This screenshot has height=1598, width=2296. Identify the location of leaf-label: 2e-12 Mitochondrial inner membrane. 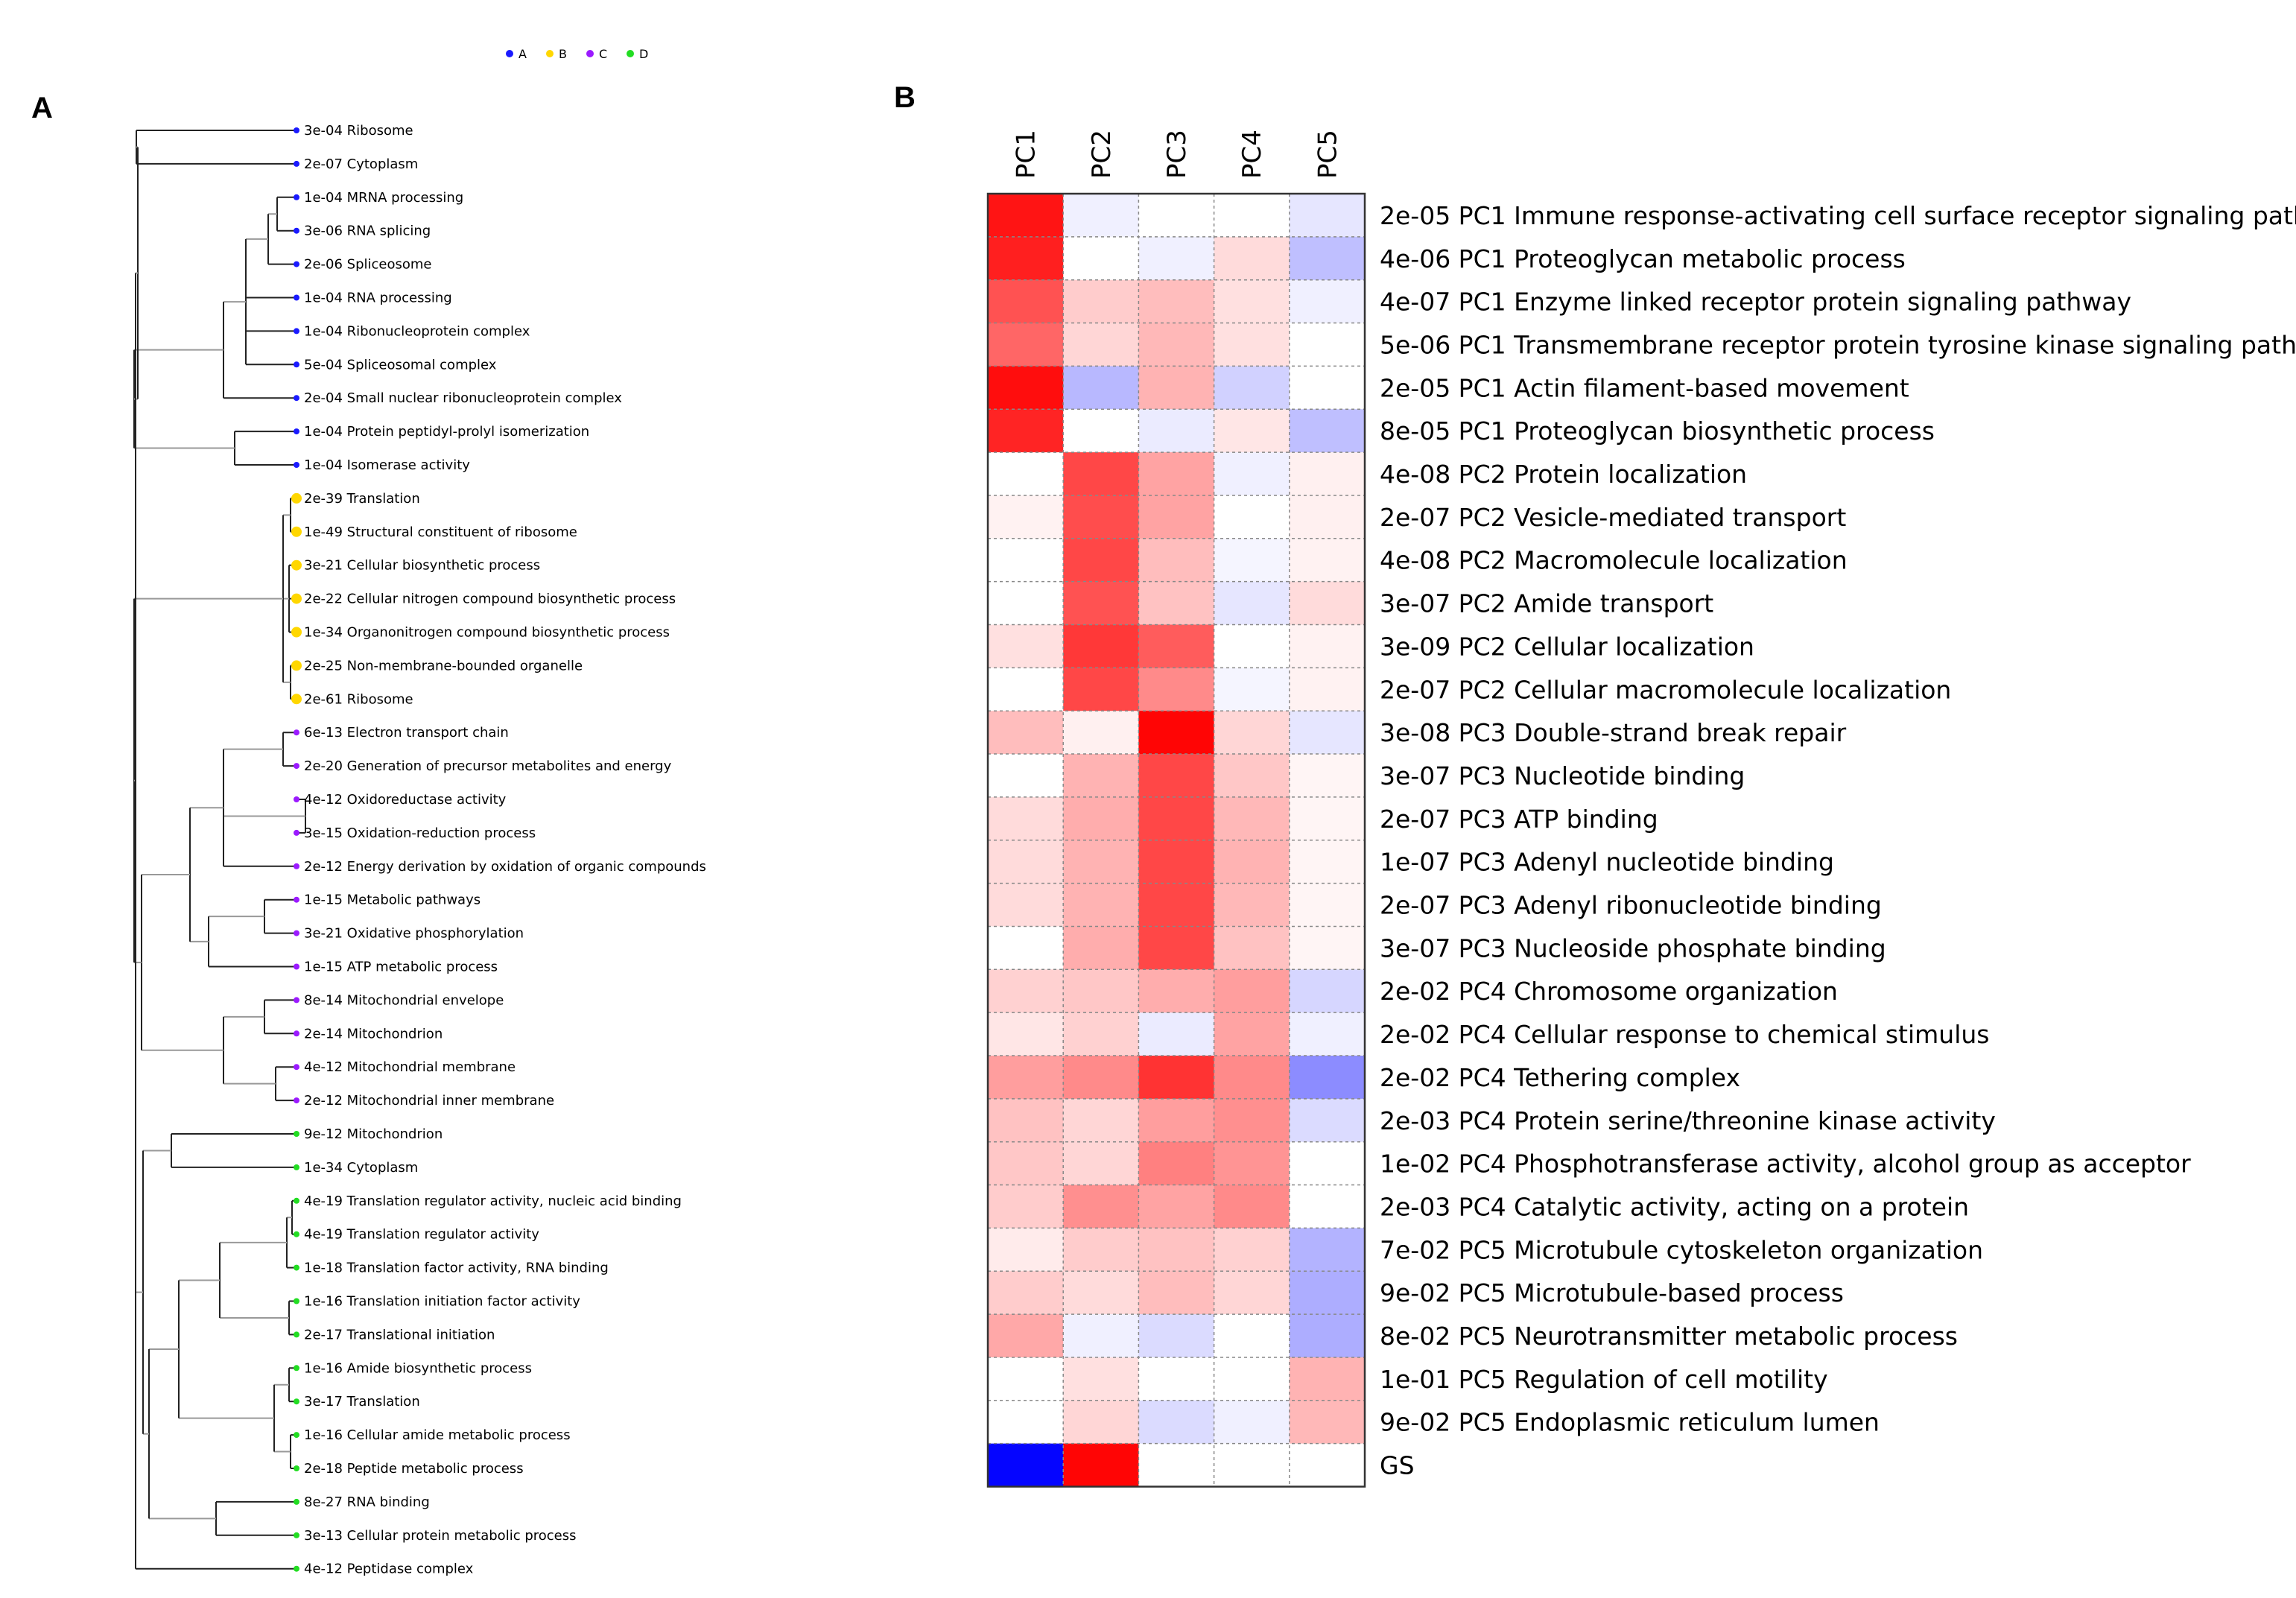
(429, 1101).